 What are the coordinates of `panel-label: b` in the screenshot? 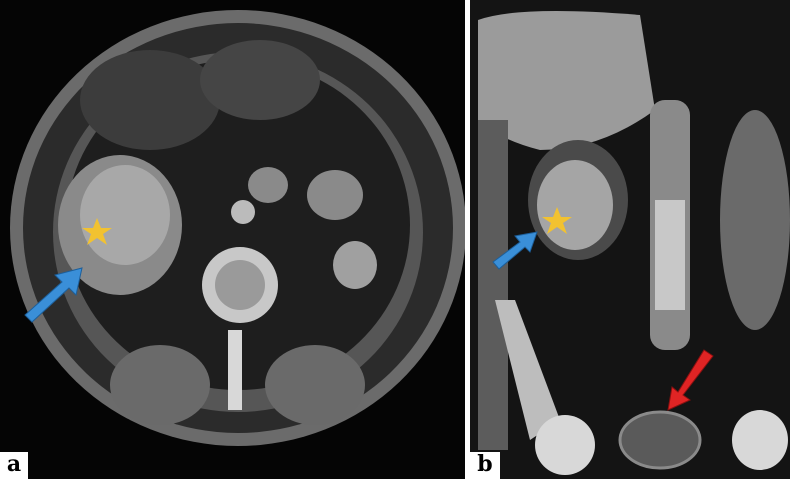 It's located at (484, 464).